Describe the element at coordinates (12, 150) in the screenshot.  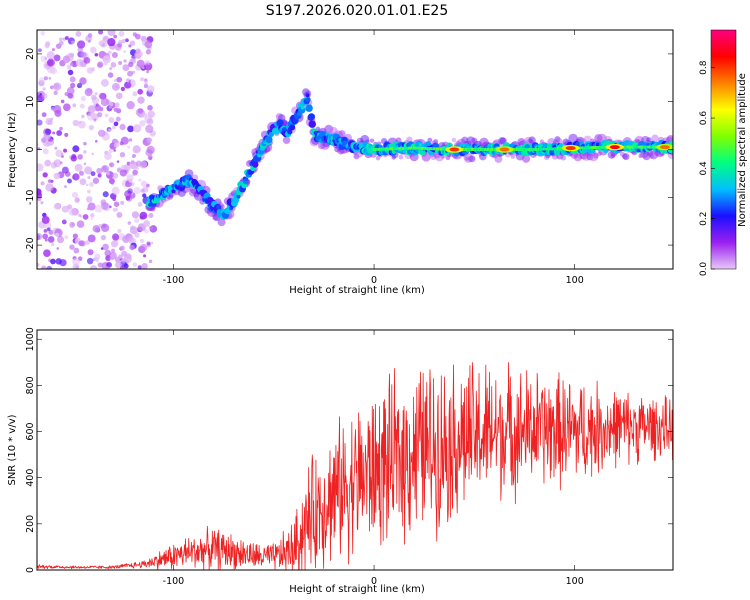
I see `spectrogram-ylabel: Frequency (Hz)` at that location.